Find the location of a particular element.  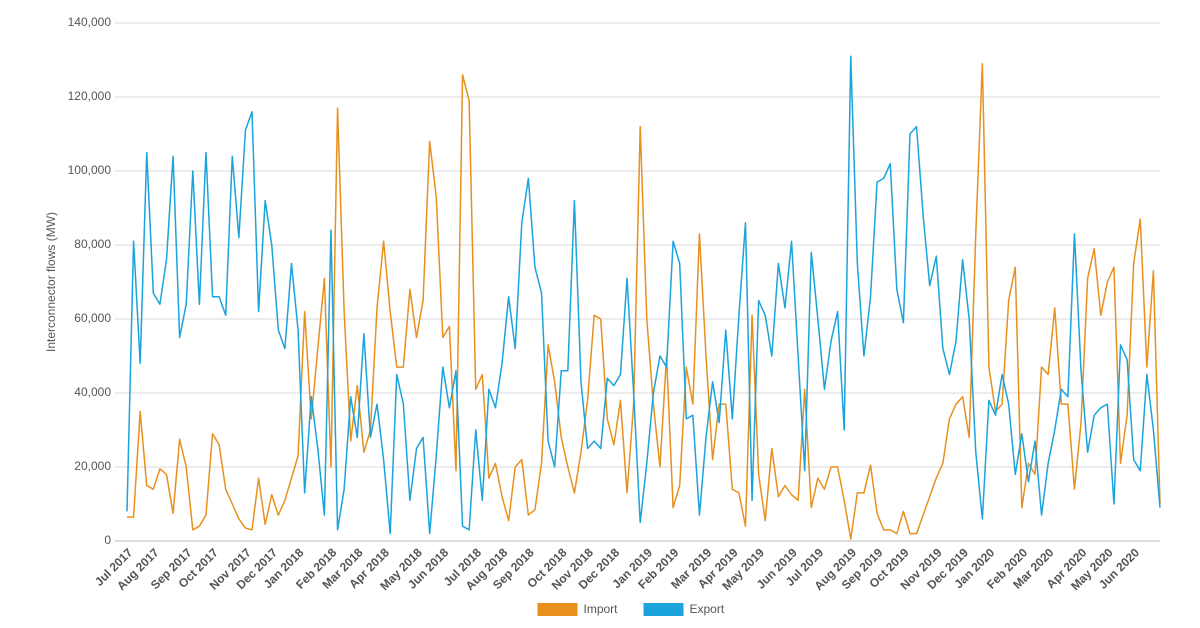

y-tick-label: 100,000 is located at coordinates (90, 170).